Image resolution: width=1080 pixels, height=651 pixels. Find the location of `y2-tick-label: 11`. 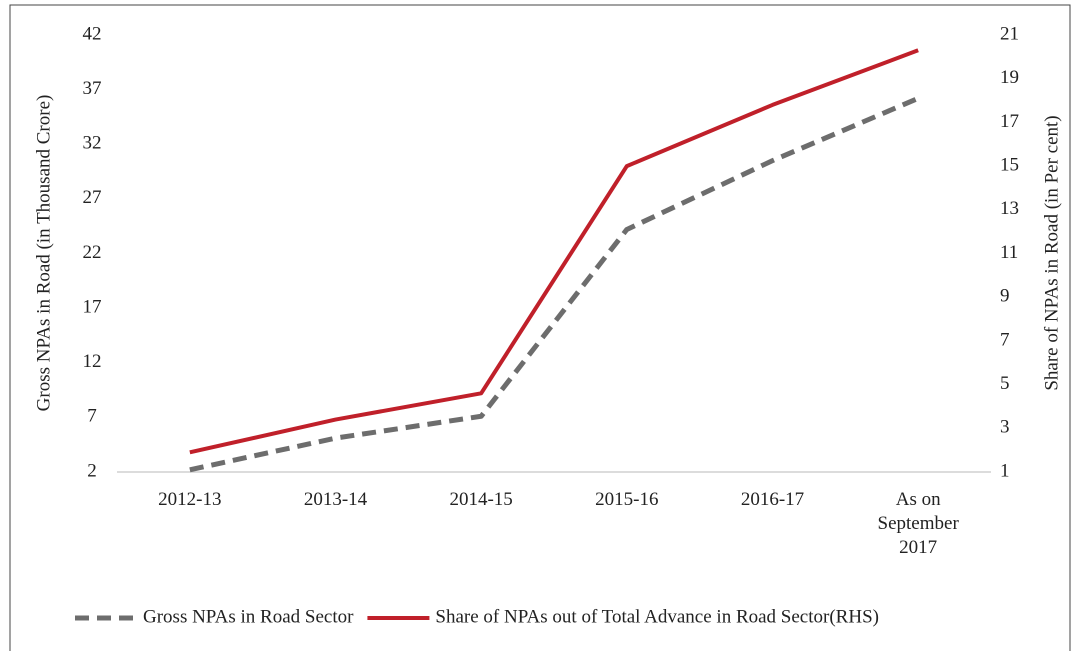

y2-tick-label: 11 is located at coordinates (1009, 252).